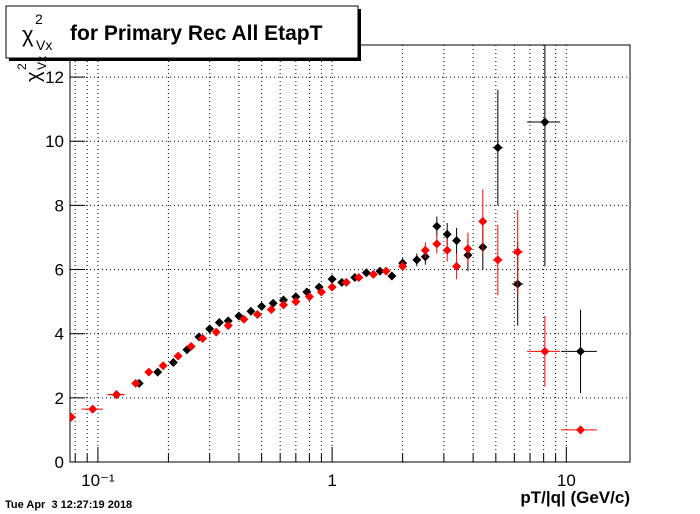 The image size is (700, 514). I want to click on title-sup: 2, so click(39, 19).